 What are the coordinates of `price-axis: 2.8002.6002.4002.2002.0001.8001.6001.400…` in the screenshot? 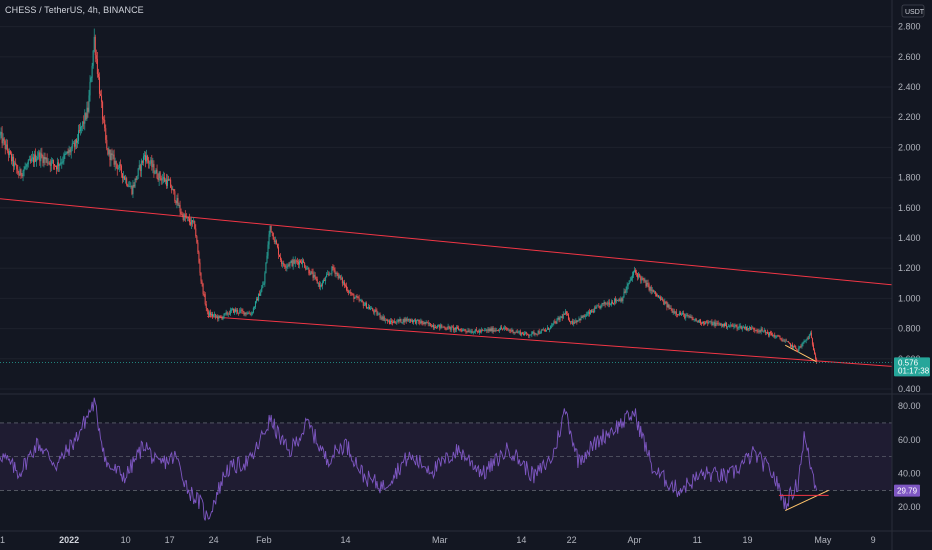 It's located at (912, 199).